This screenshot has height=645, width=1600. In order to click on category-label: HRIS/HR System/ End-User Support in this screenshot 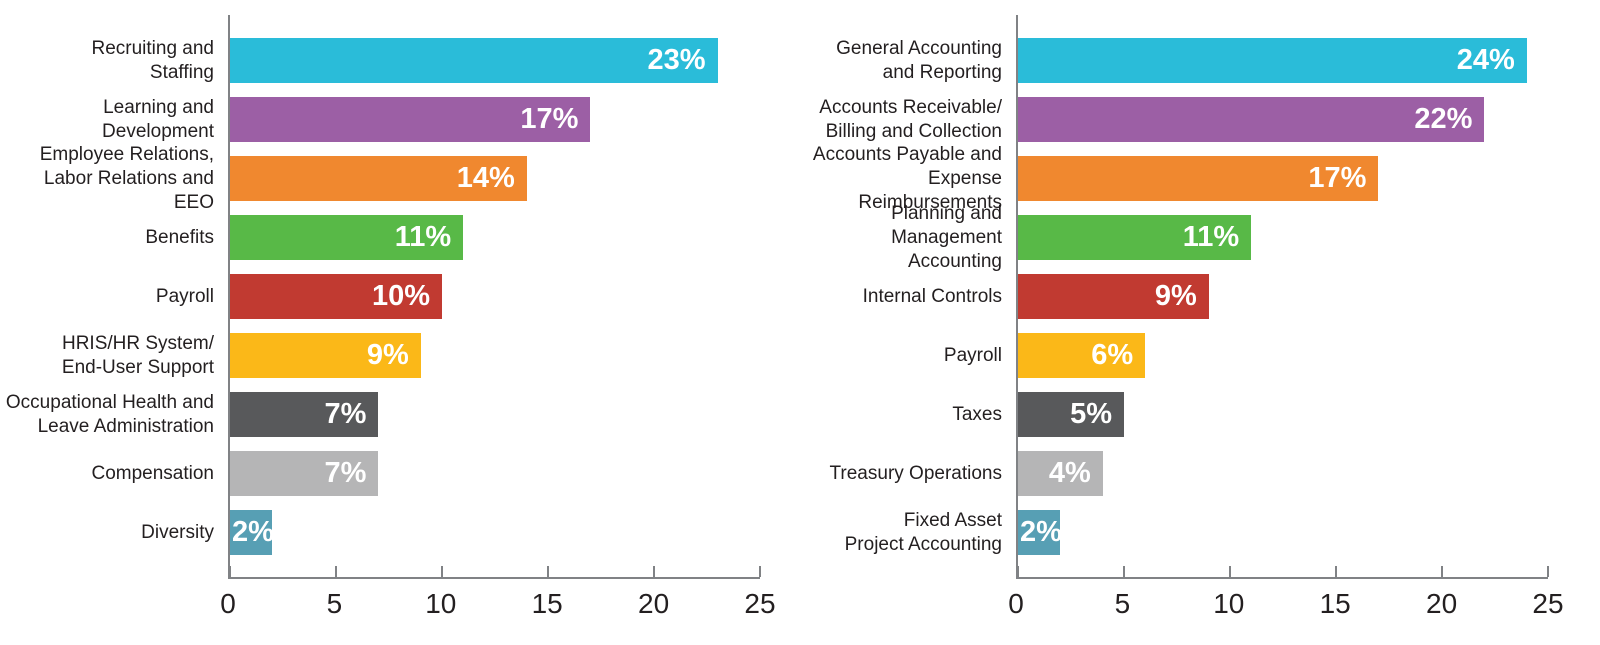, I will do `click(137, 355)`.